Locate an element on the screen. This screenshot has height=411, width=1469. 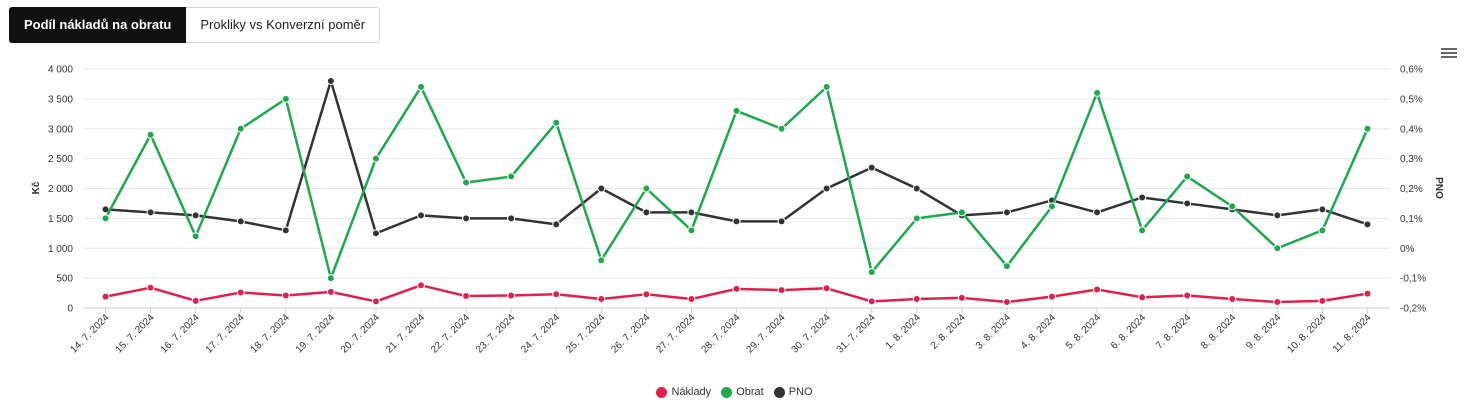
x-tick-label: 21. 7. 2024 is located at coordinates (405, 333).